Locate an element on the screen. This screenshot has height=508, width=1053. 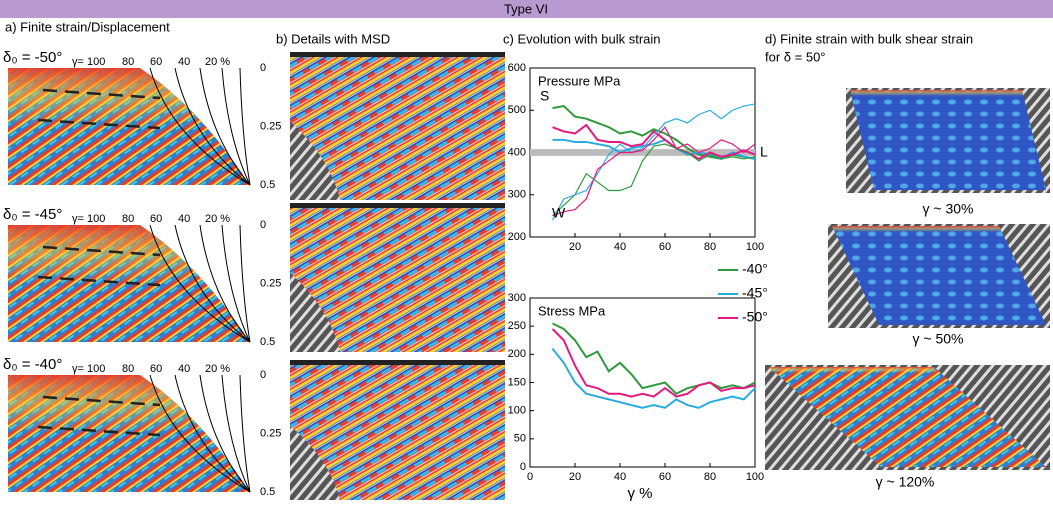
legend-label: -45° is located at coordinates (755, 293).